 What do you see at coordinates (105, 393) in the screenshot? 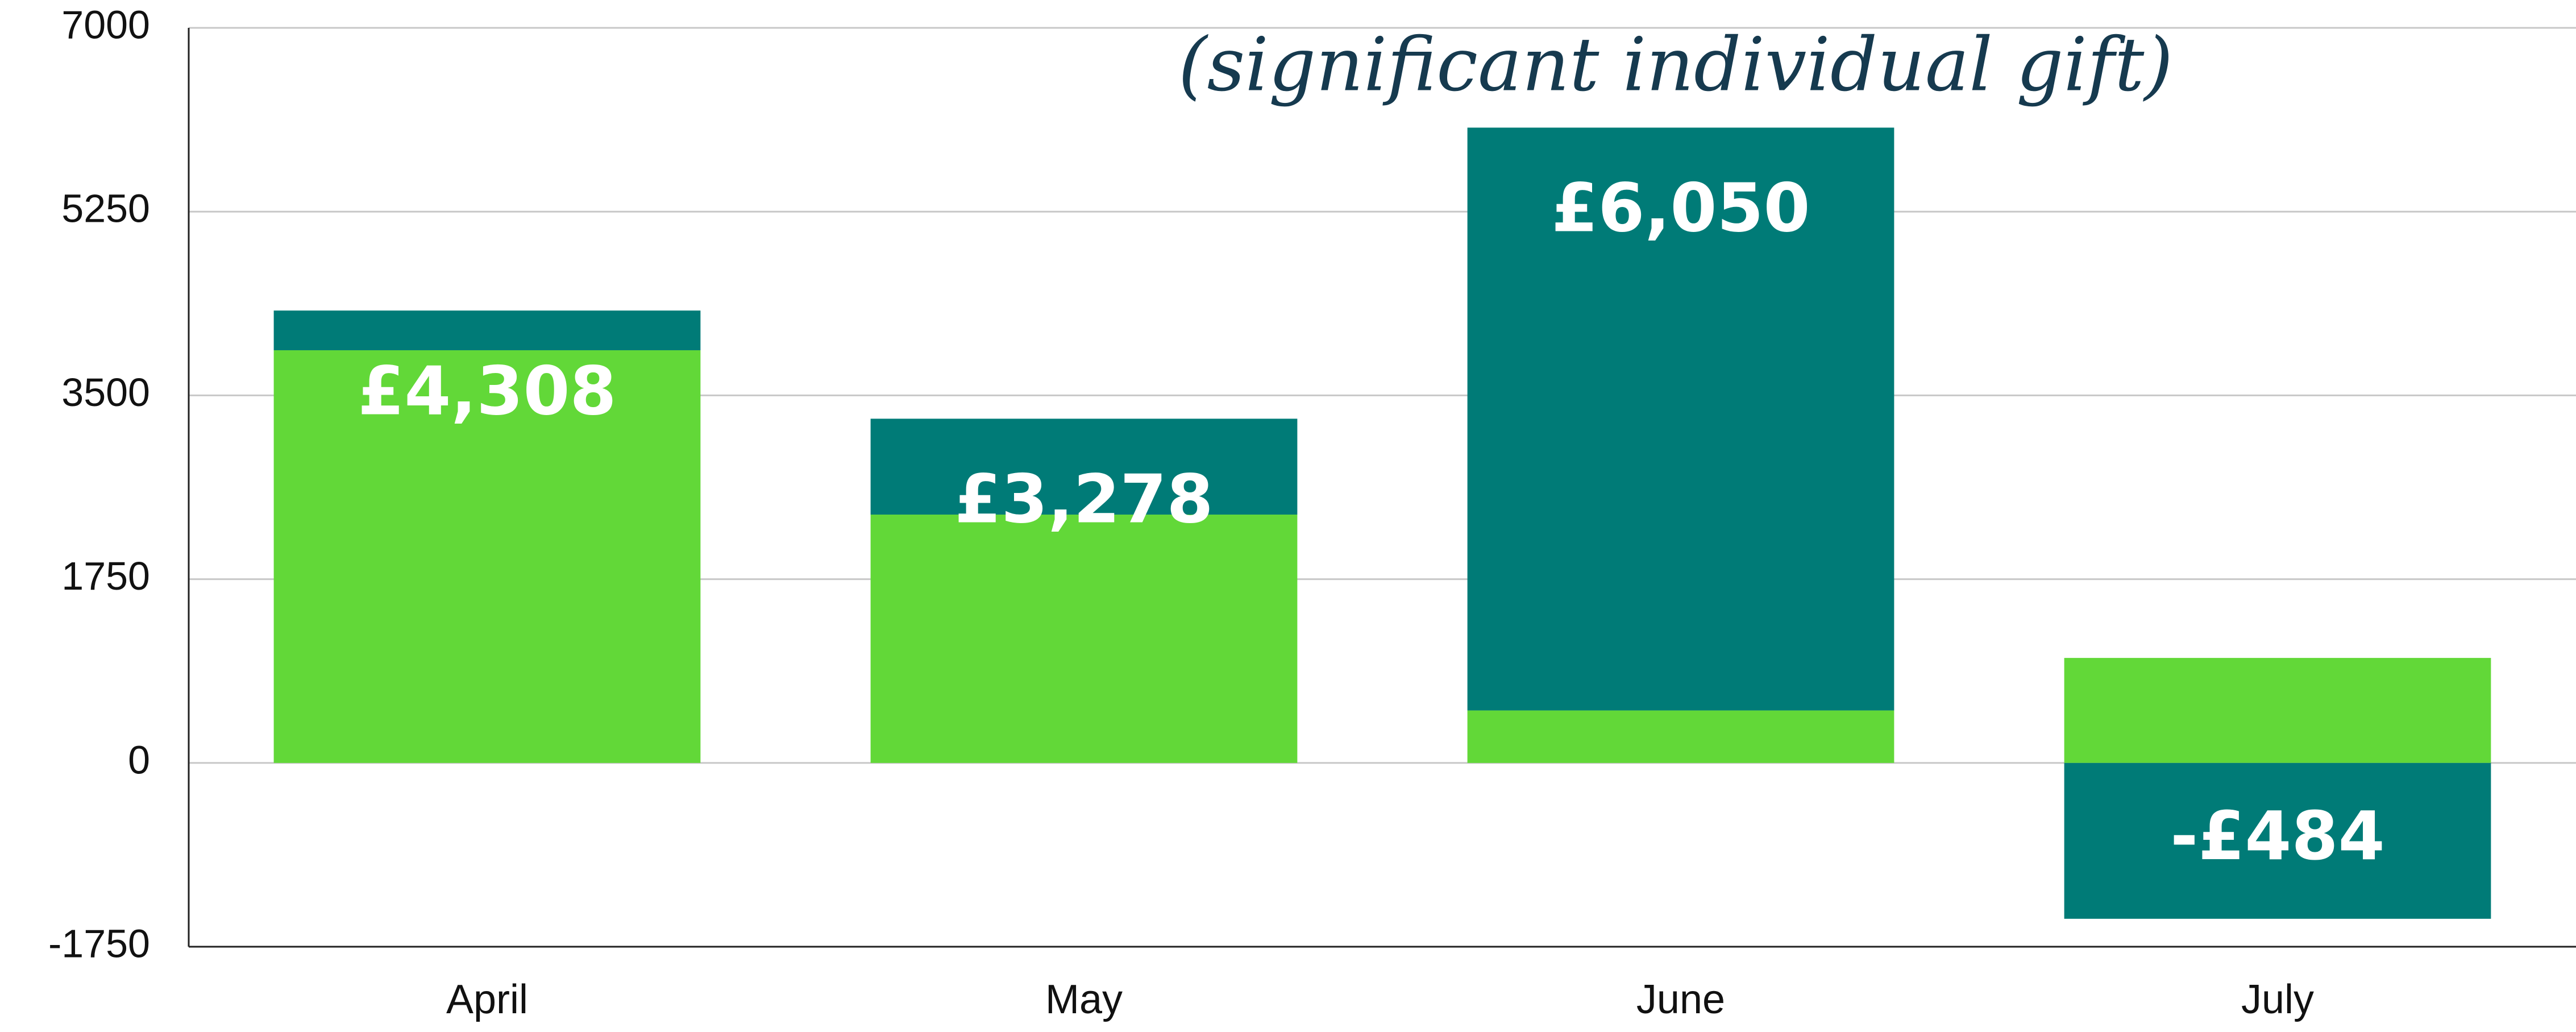
I see `y-tick-label: 3500` at bounding box center [105, 393].